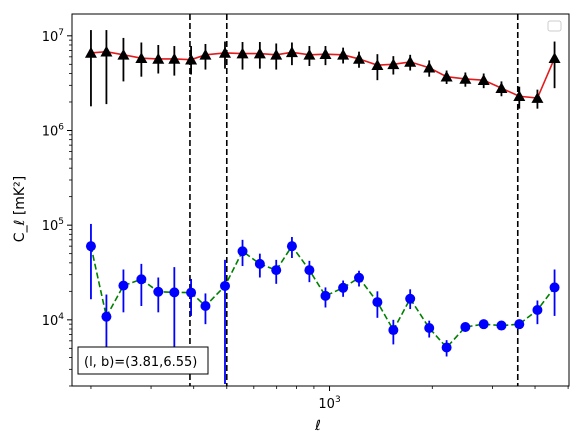  What do you see at coordinates (53, 130) in the screenshot?
I see `y-tick-label-6: 106` at bounding box center [53, 130].